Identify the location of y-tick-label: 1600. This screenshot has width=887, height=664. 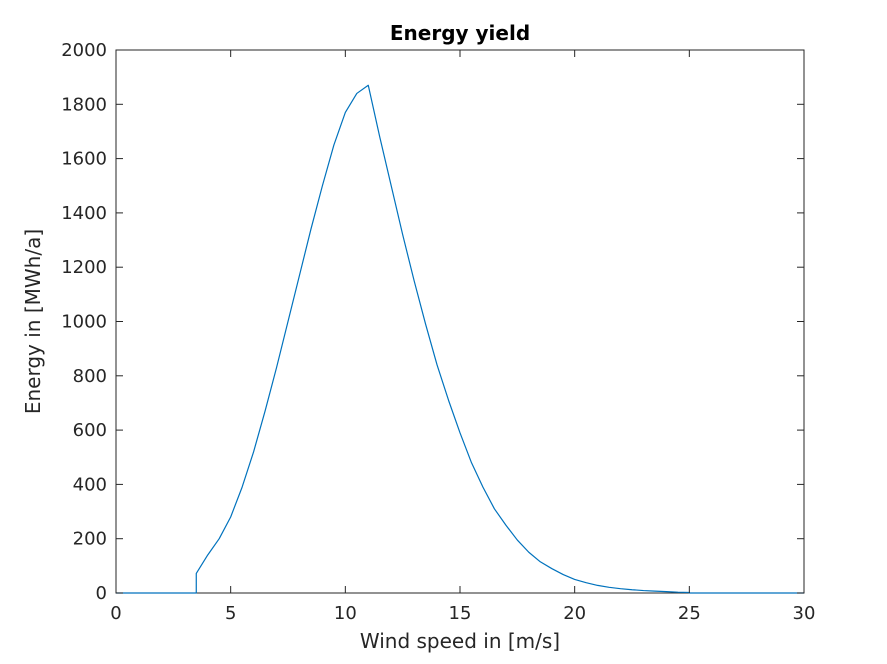
(84, 159).